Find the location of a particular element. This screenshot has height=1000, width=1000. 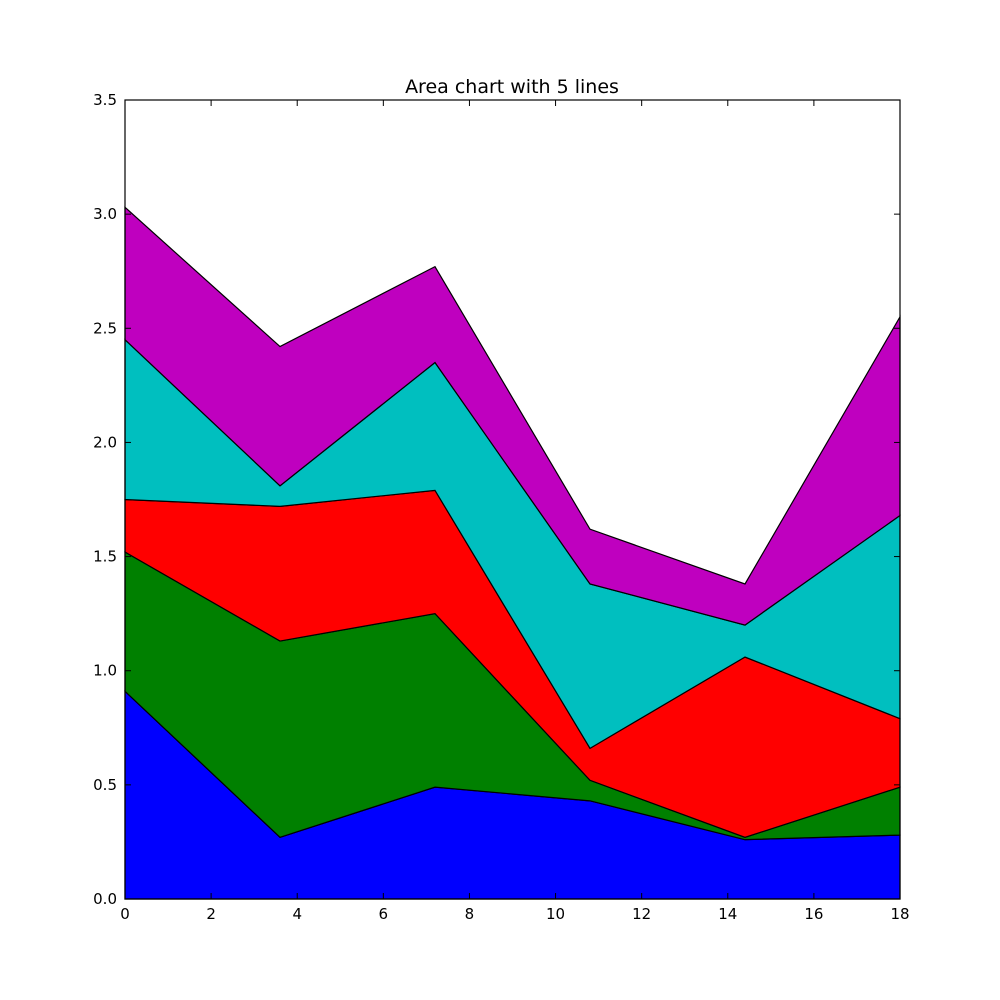

x-tick-label: 0 is located at coordinates (125, 914).